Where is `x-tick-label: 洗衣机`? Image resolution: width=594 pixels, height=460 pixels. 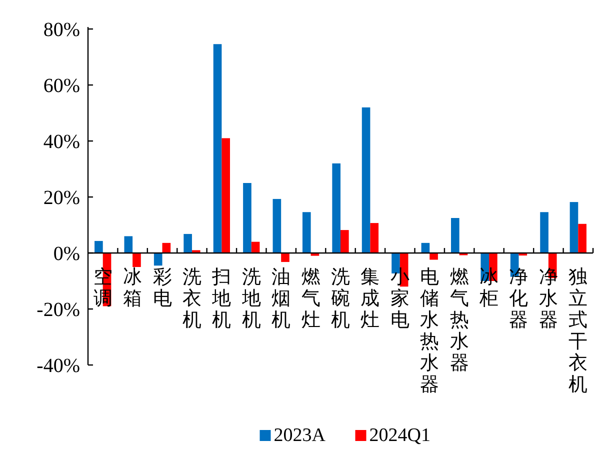 x-tick-label: 洗衣机 is located at coordinates (192, 299).